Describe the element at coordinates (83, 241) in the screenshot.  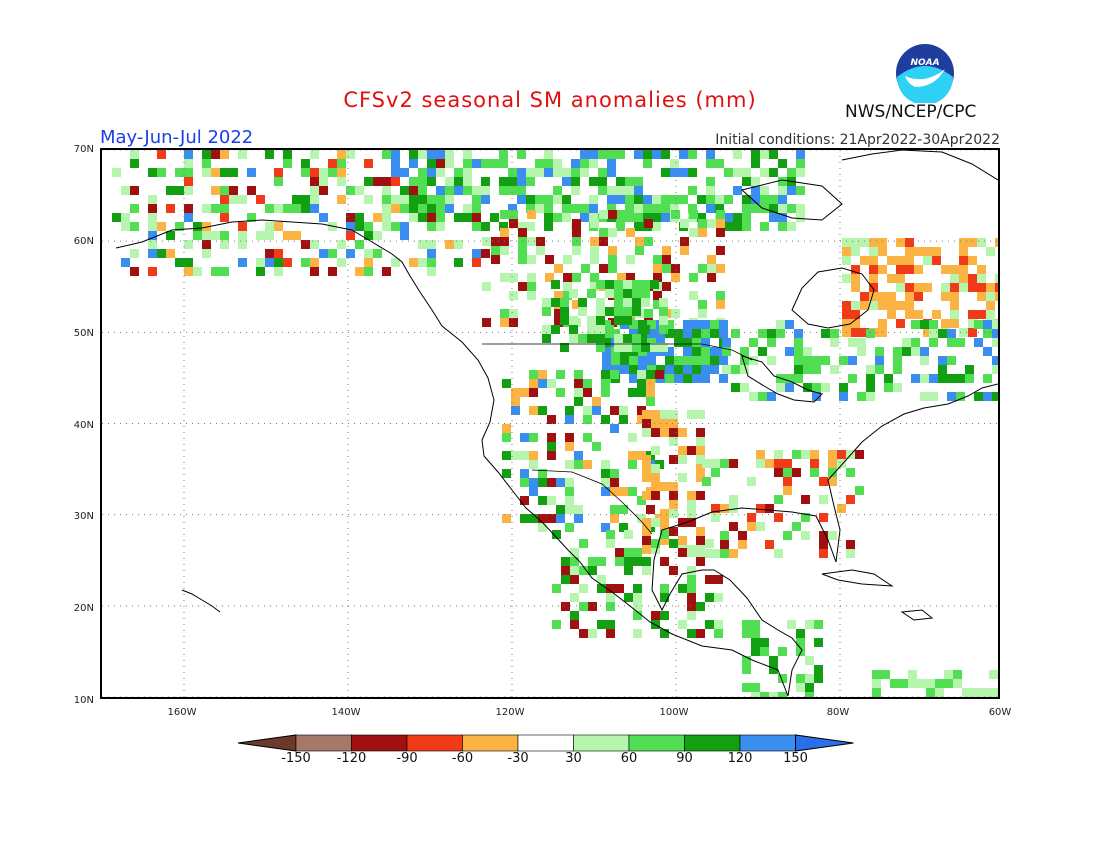
I see `lat-label: 60N` at that location.